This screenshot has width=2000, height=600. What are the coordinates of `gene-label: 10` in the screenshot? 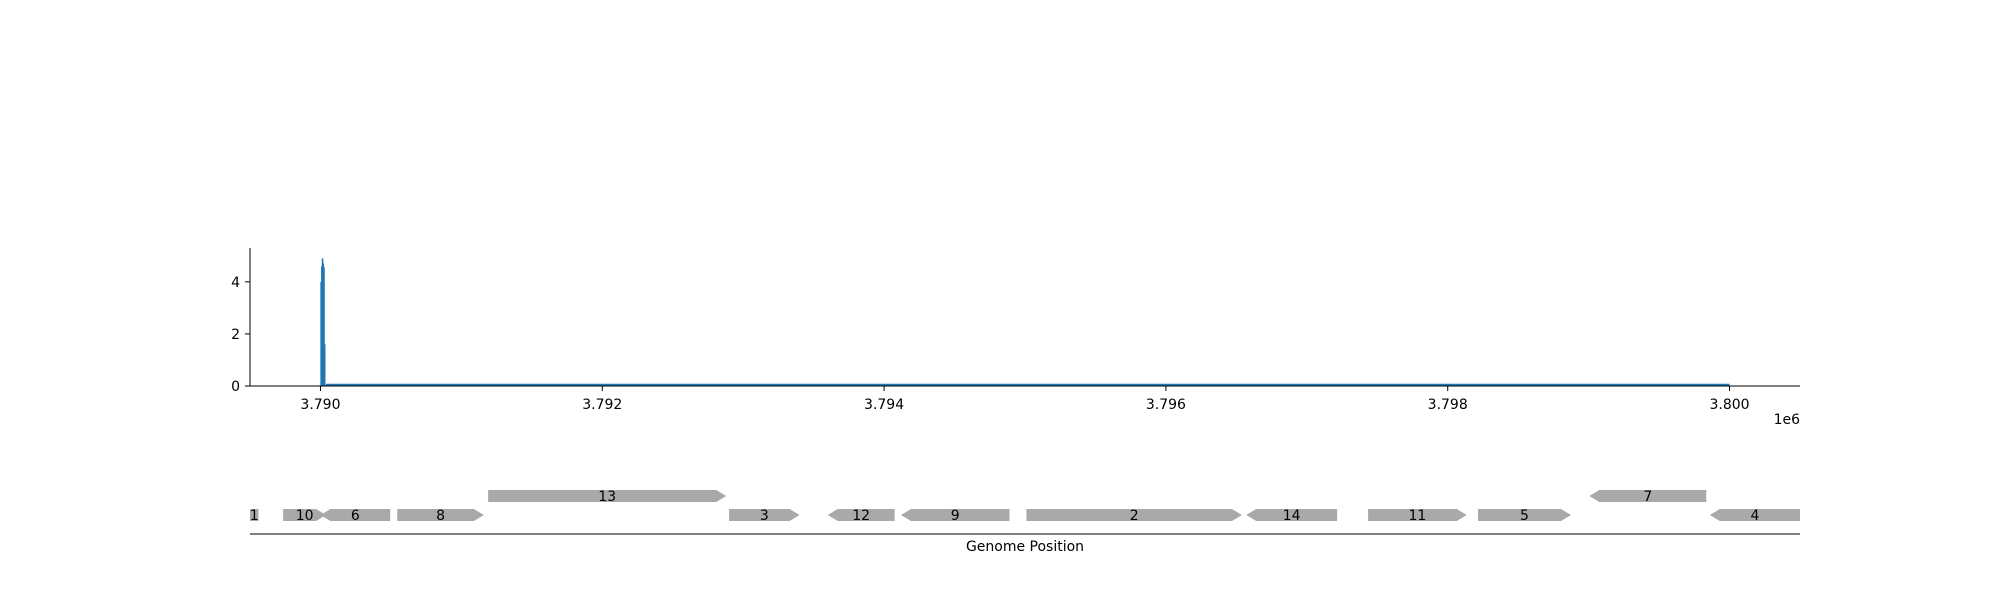 It's located at (305, 516).